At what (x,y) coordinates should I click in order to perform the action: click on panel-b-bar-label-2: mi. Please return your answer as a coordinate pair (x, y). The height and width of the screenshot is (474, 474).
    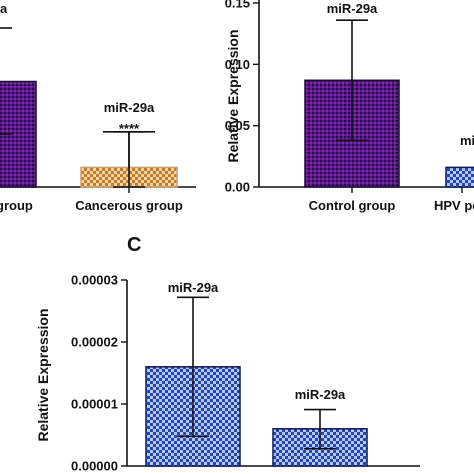
    Looking at the image, I should click on (467, 140).